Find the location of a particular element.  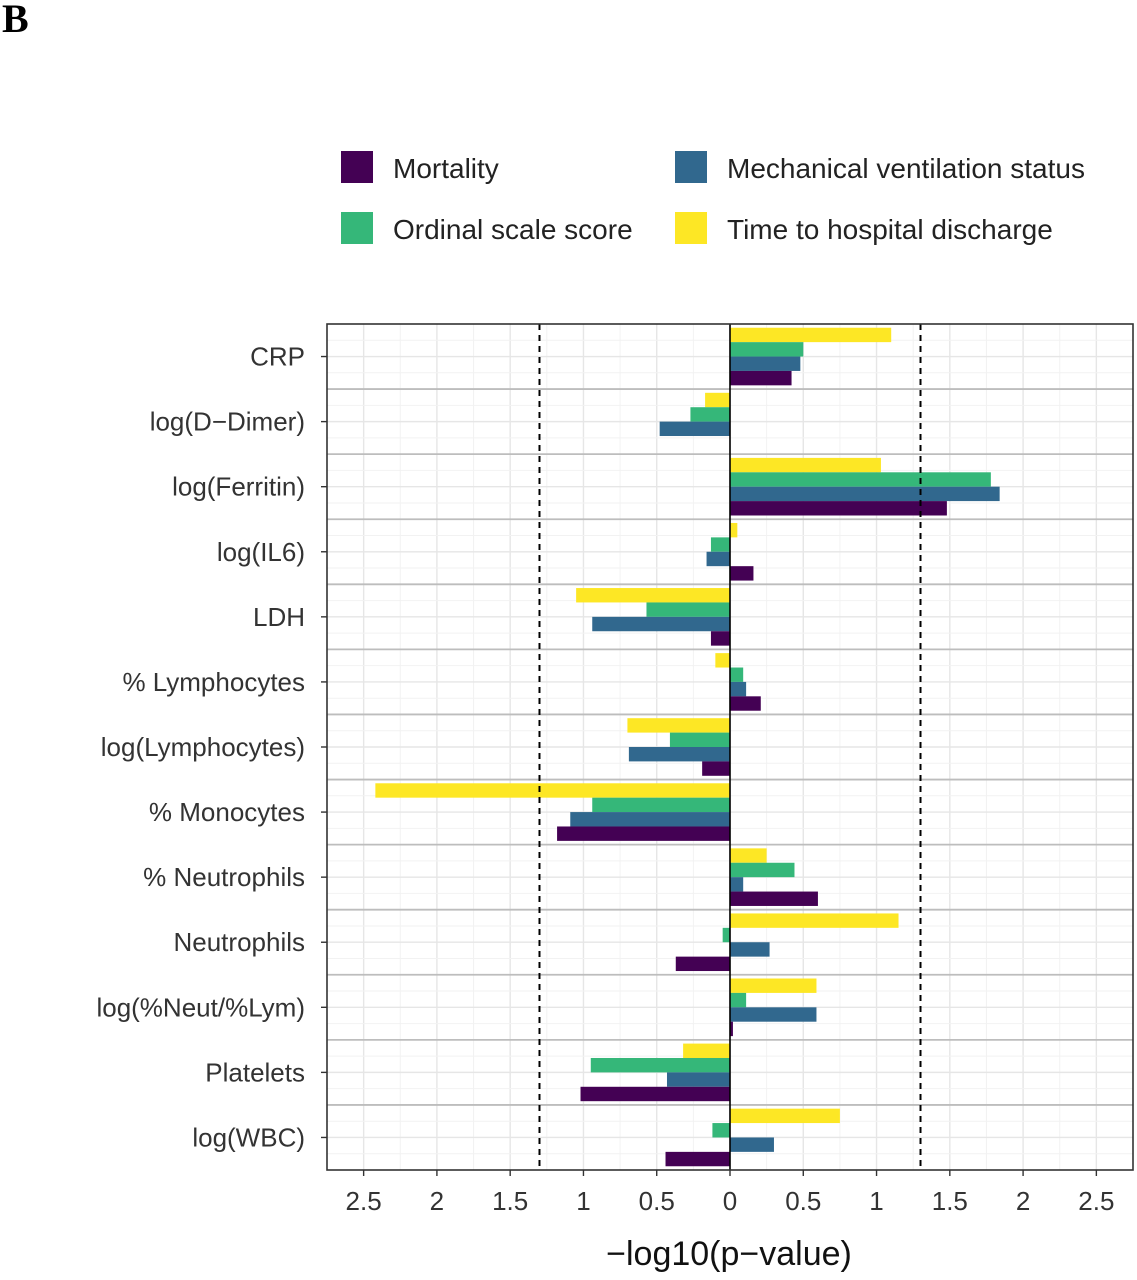

bar-mechanical-ventilation-status-platelets is located at coordinates (698, 1079).